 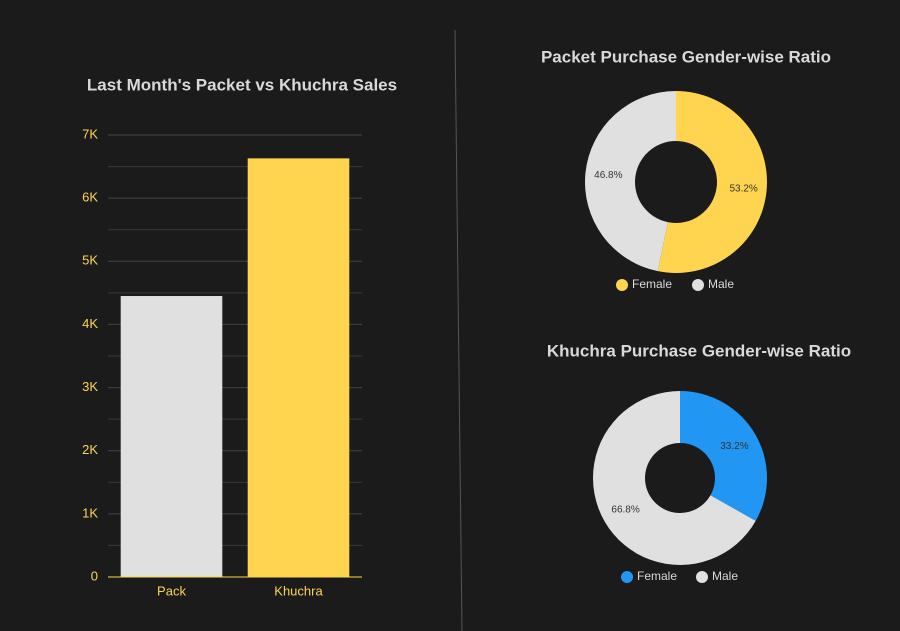 I want to click on x-tick-label: Pack, so click(x=171, y=590).